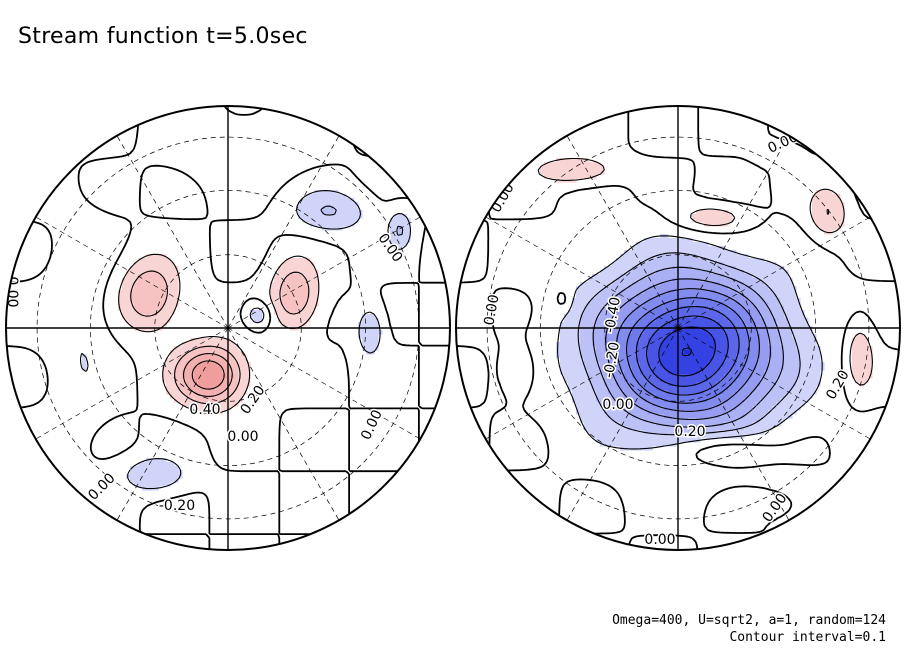 The image size is (904, 654). Describe the element at coordinates (177, 506) in the screenshot. I see `contour-label: -0.20` at that location.